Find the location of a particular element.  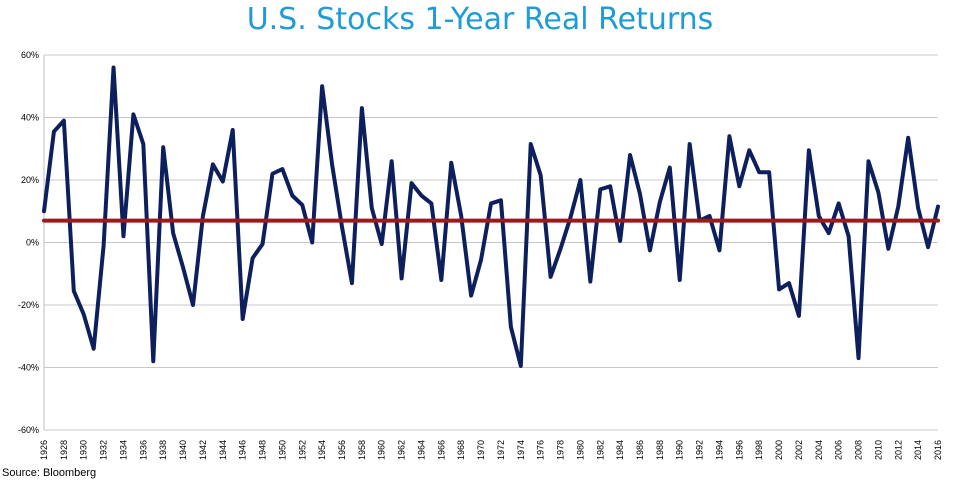

x-tick-label: 2002 is located at coordinates (799, 450).